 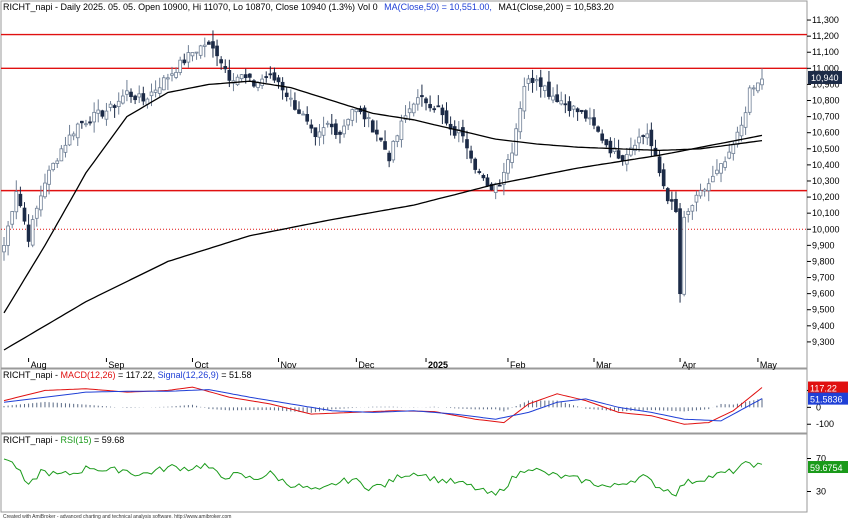 What do you see at coordinates (825, 36) in the screenshot?
I see `y-tick-label: 11,200` at bounding box center [825, 36].